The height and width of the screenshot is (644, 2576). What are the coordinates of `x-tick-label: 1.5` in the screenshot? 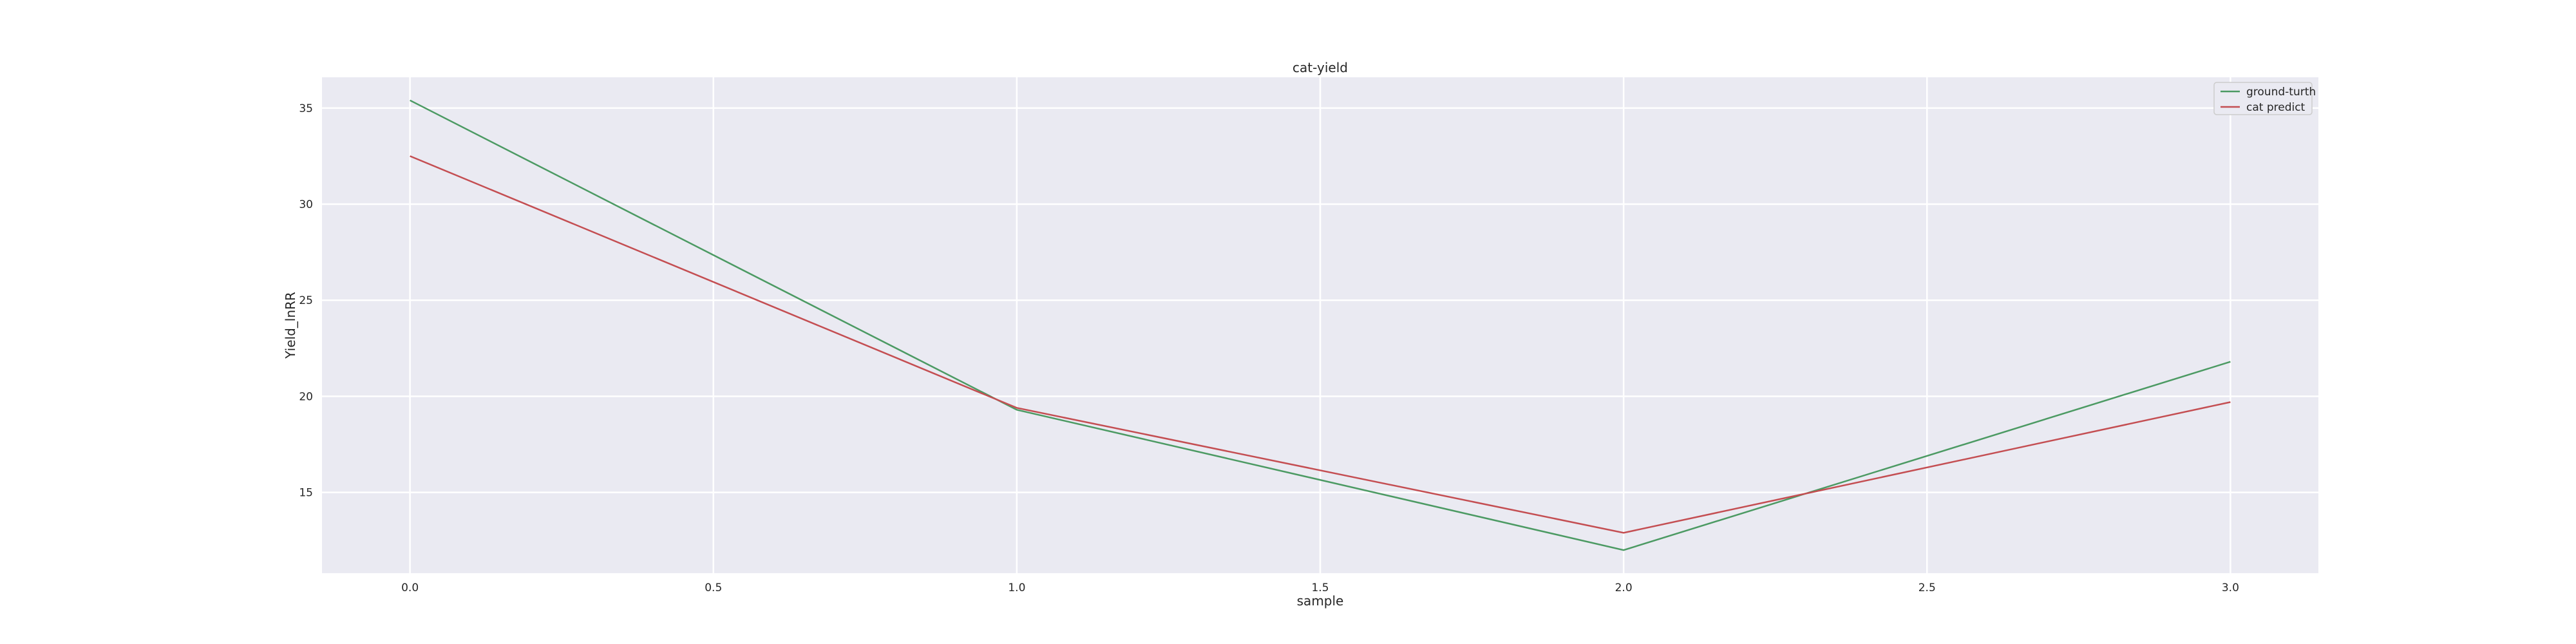 It's located at (1320, 588).